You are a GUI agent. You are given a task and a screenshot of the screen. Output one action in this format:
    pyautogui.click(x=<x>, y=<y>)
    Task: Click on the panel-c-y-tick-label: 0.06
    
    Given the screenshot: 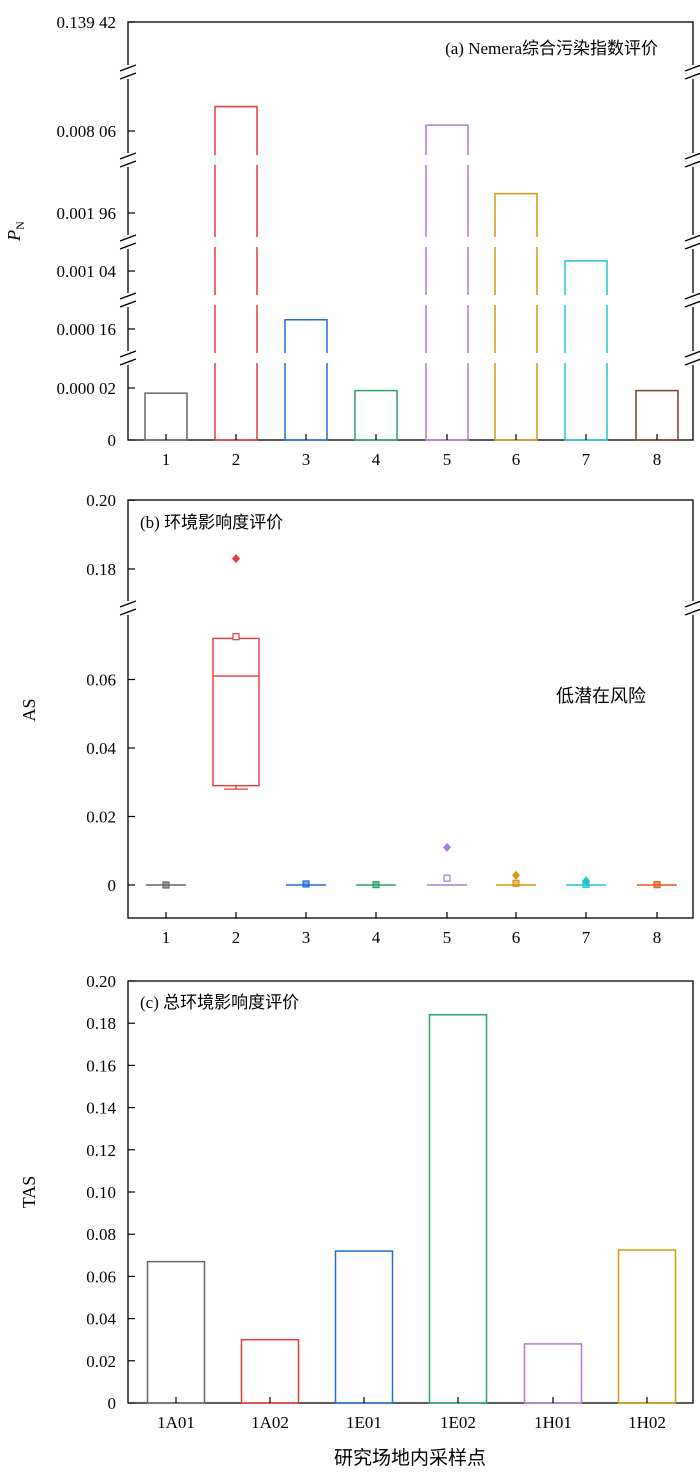 What is the action you would take?
    pyautogui.click(x=101, y=1276)
    